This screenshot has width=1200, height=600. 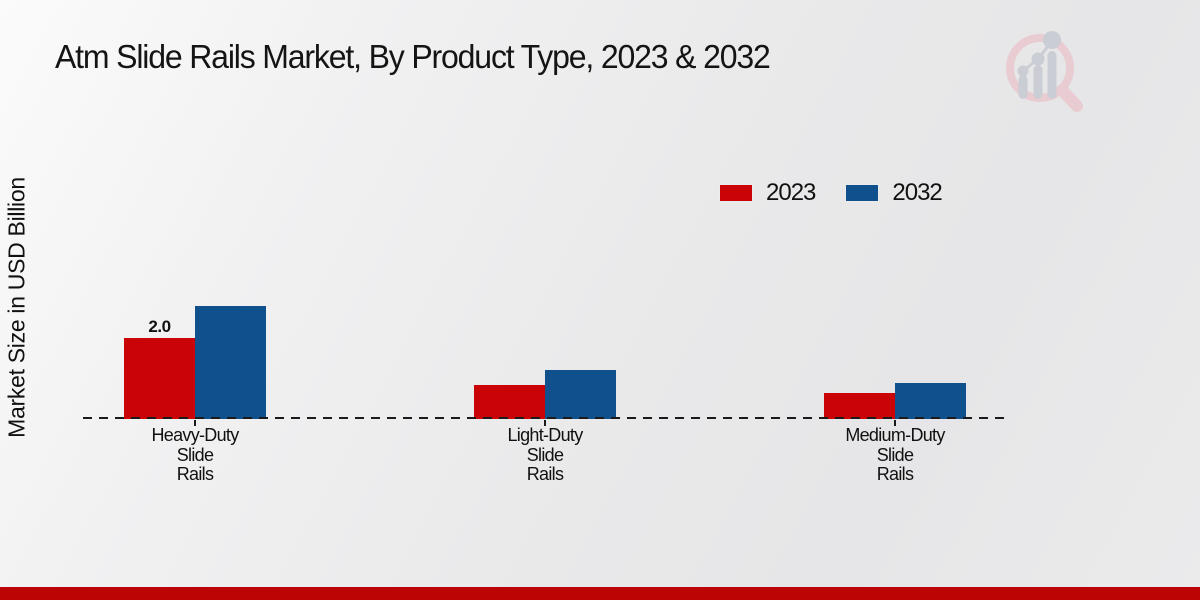 What do you see at coordinates (580, 394) in the screenshot?
I see `bar-light-duty-slide-rails-2032` at bounding box center [580, 394].